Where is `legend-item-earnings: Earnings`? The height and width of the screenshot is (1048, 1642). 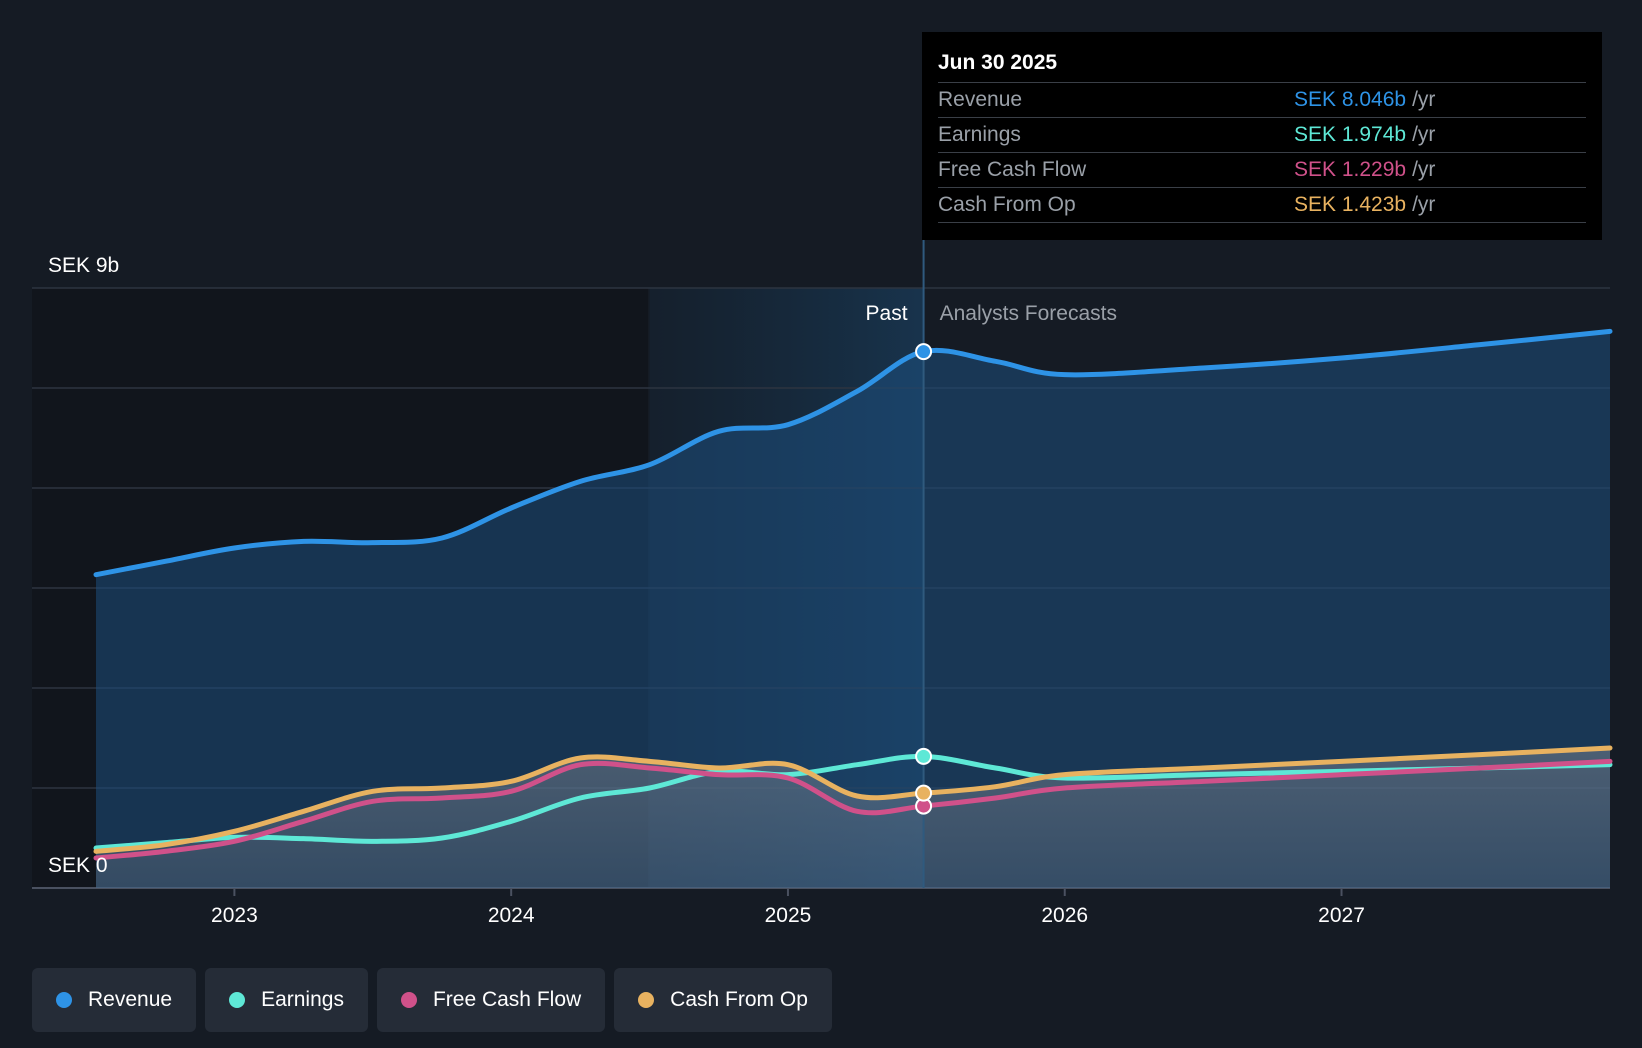
legend-item-earnings: Earnings is located at coordinates (286, 1000).